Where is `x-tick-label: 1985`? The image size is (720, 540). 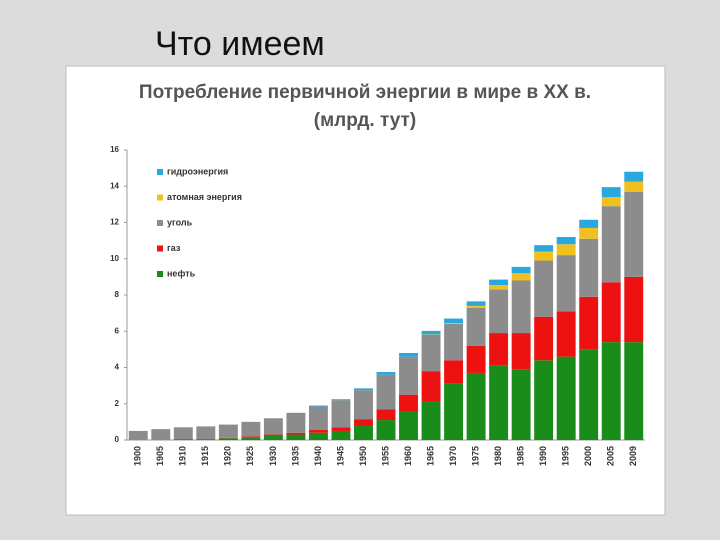
x-tick-label: 1985 is located at coordinates (521, 456).